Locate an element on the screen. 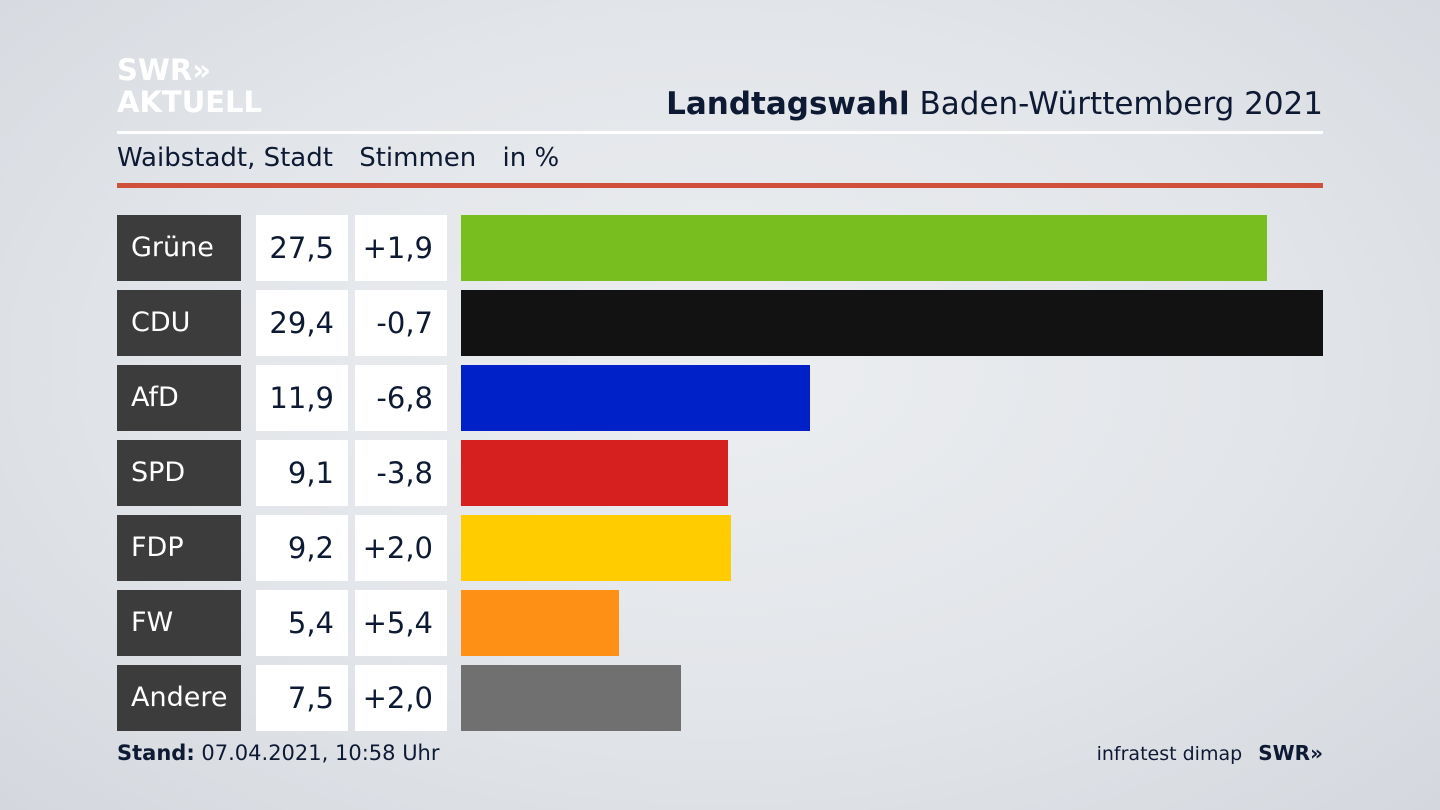  title-bold: Landtagswahl is located at coordinates (788, 104).